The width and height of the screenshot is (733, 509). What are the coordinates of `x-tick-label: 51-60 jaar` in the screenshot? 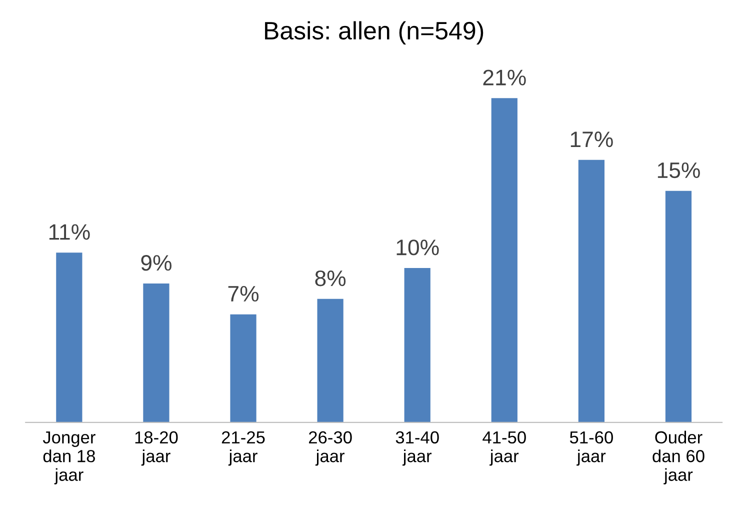 It's located at (591, 448).